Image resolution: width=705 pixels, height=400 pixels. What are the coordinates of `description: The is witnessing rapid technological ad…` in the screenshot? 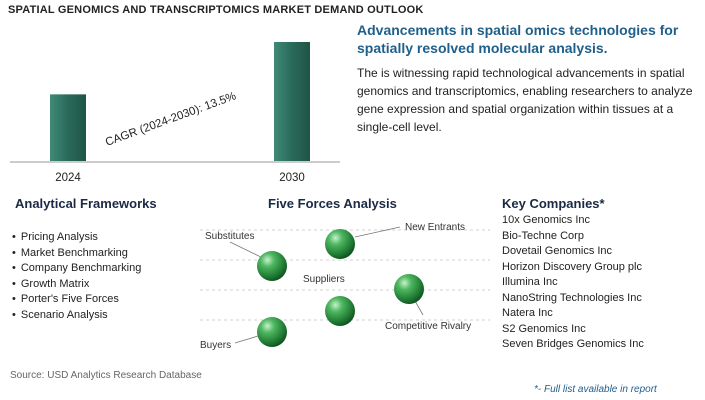 It's located at (525, 100).